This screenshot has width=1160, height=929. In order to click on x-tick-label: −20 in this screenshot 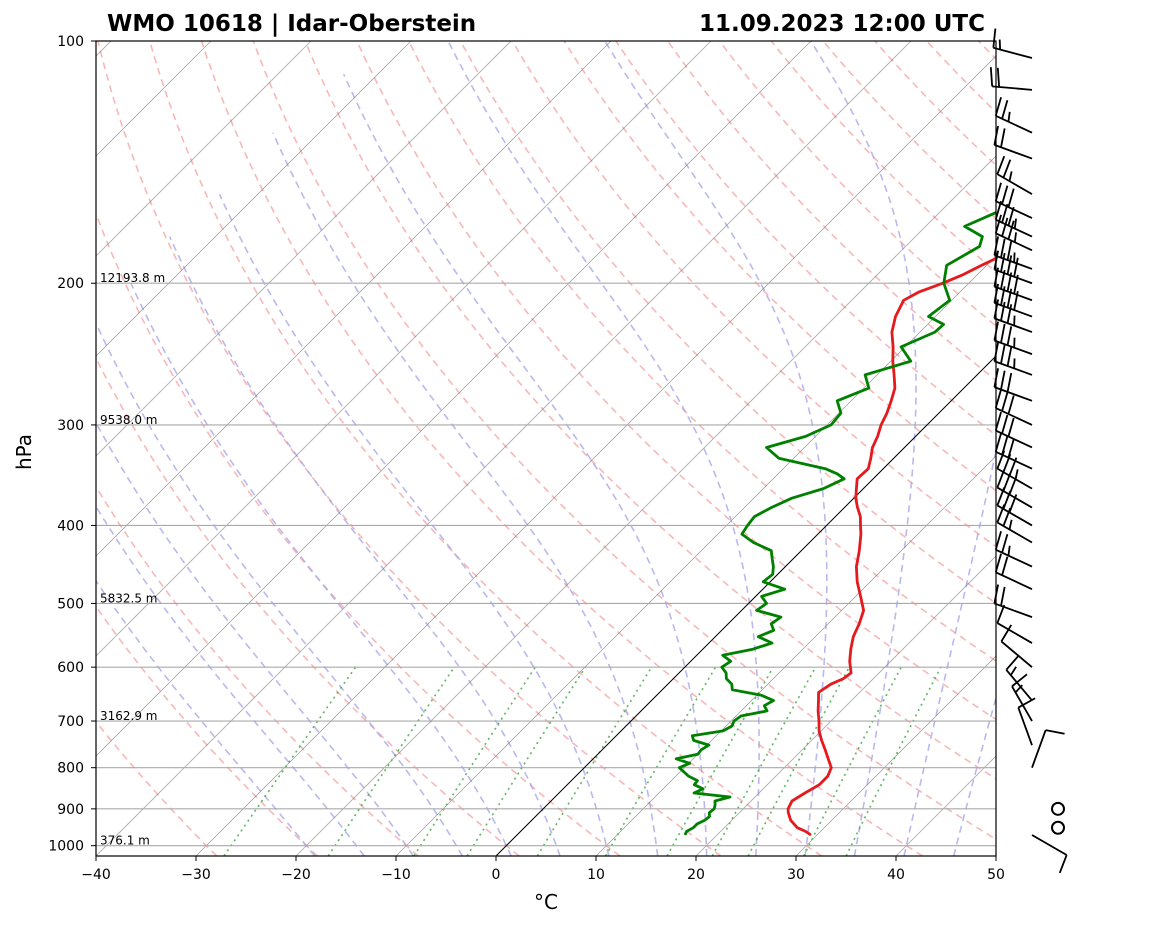, I will do `click(296, 875)`.